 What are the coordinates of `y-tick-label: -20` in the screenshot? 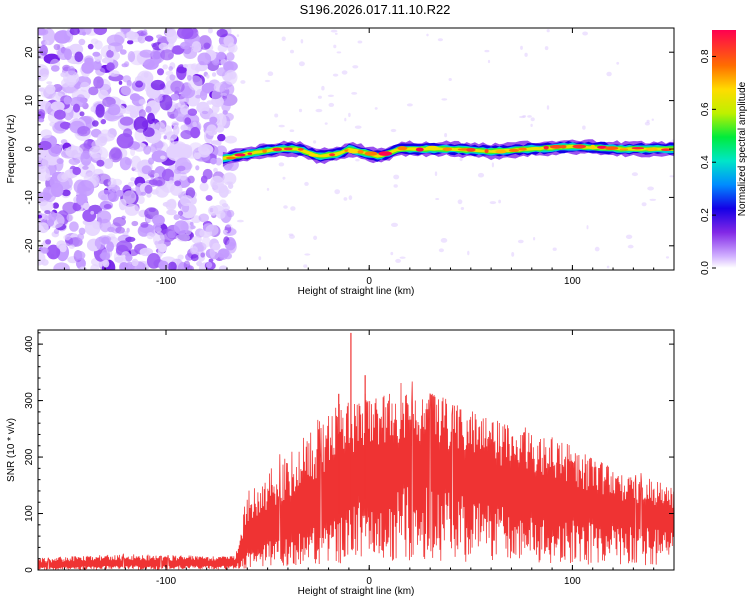 It's located at (29, 245).